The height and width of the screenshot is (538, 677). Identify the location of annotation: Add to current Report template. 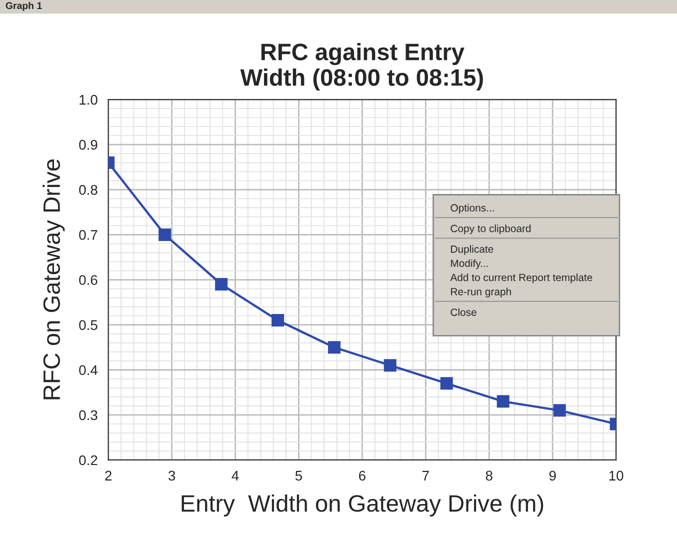
(521, 279).